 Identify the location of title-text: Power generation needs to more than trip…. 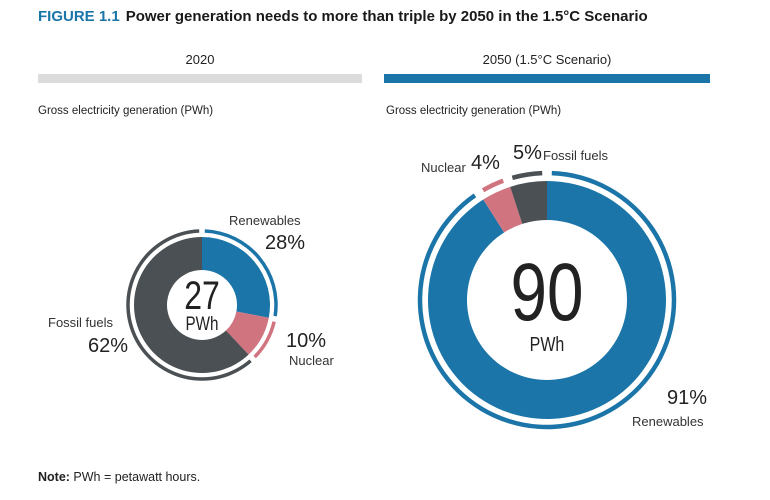
(386, 16).